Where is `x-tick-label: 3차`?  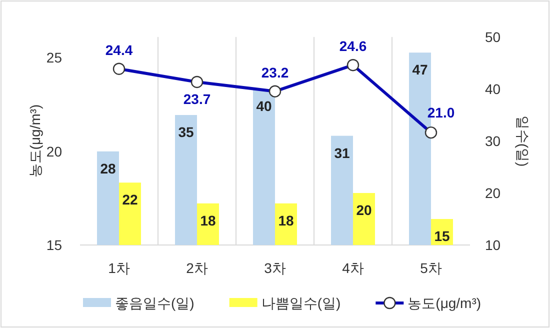
x-tick-label: 3차 is located at coordinates (275, 268).